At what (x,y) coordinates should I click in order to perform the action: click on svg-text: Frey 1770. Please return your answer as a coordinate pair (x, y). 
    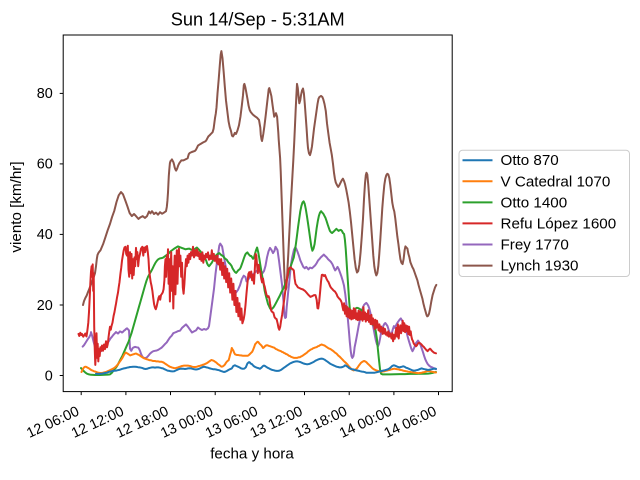
    Looking at the image, I should click on (535, 245).